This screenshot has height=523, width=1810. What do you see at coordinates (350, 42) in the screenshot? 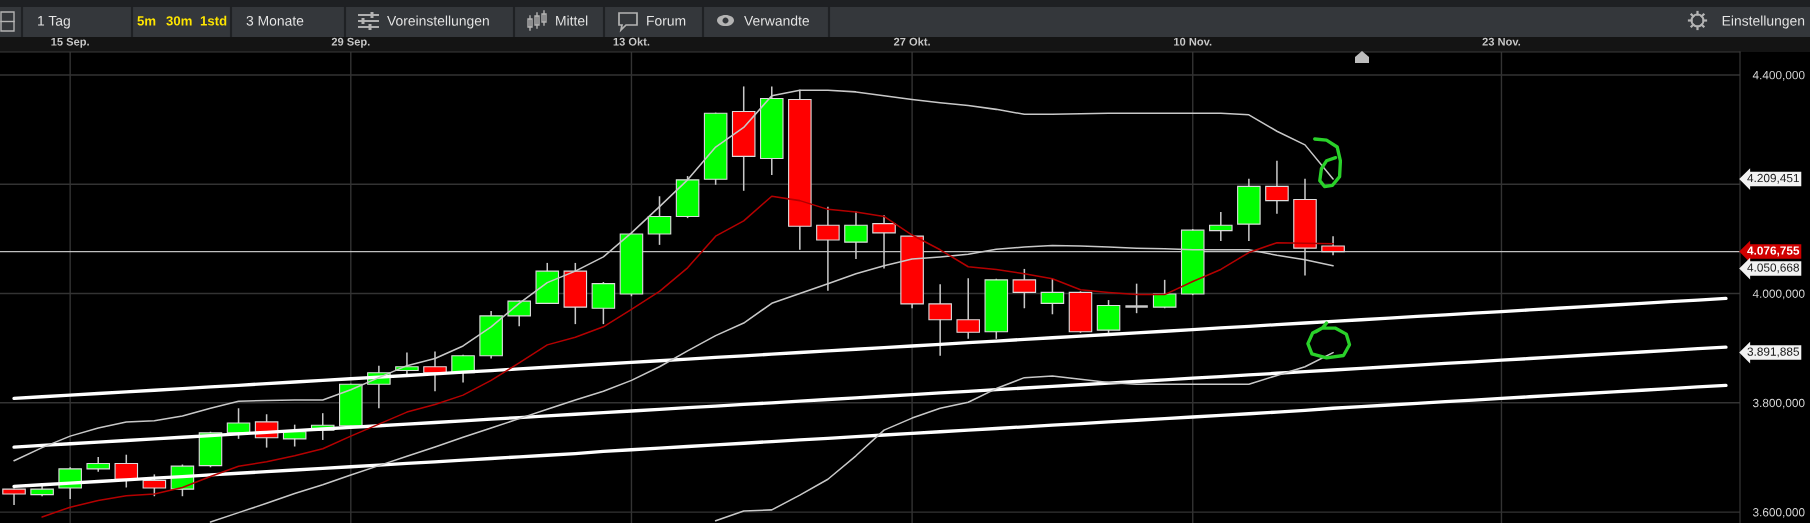
I see `x-tick-label: 29 Sep.` at bounding box center [350, 42].